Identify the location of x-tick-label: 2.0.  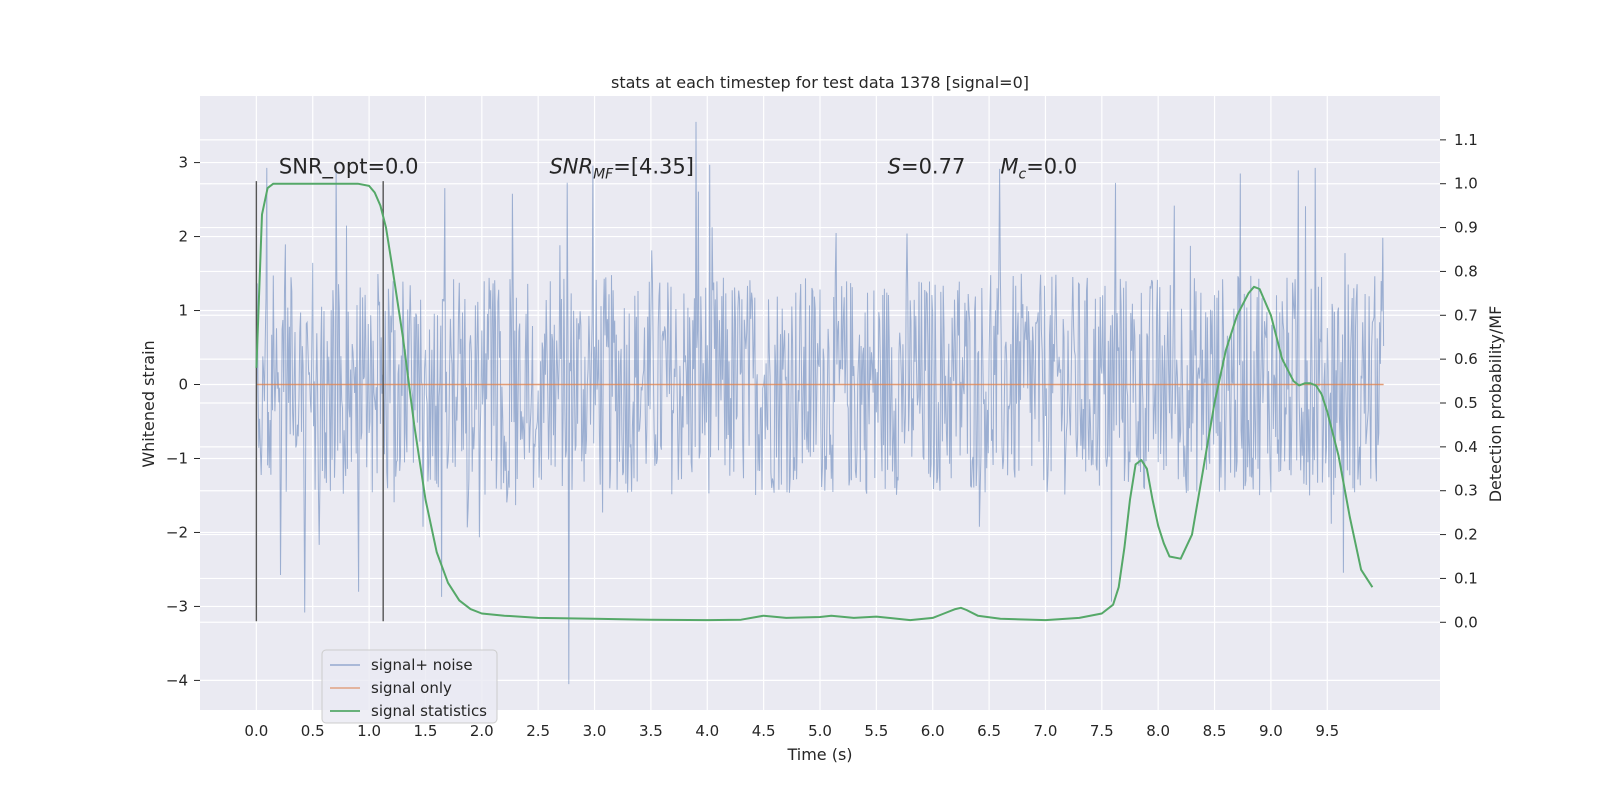
(482, 731).